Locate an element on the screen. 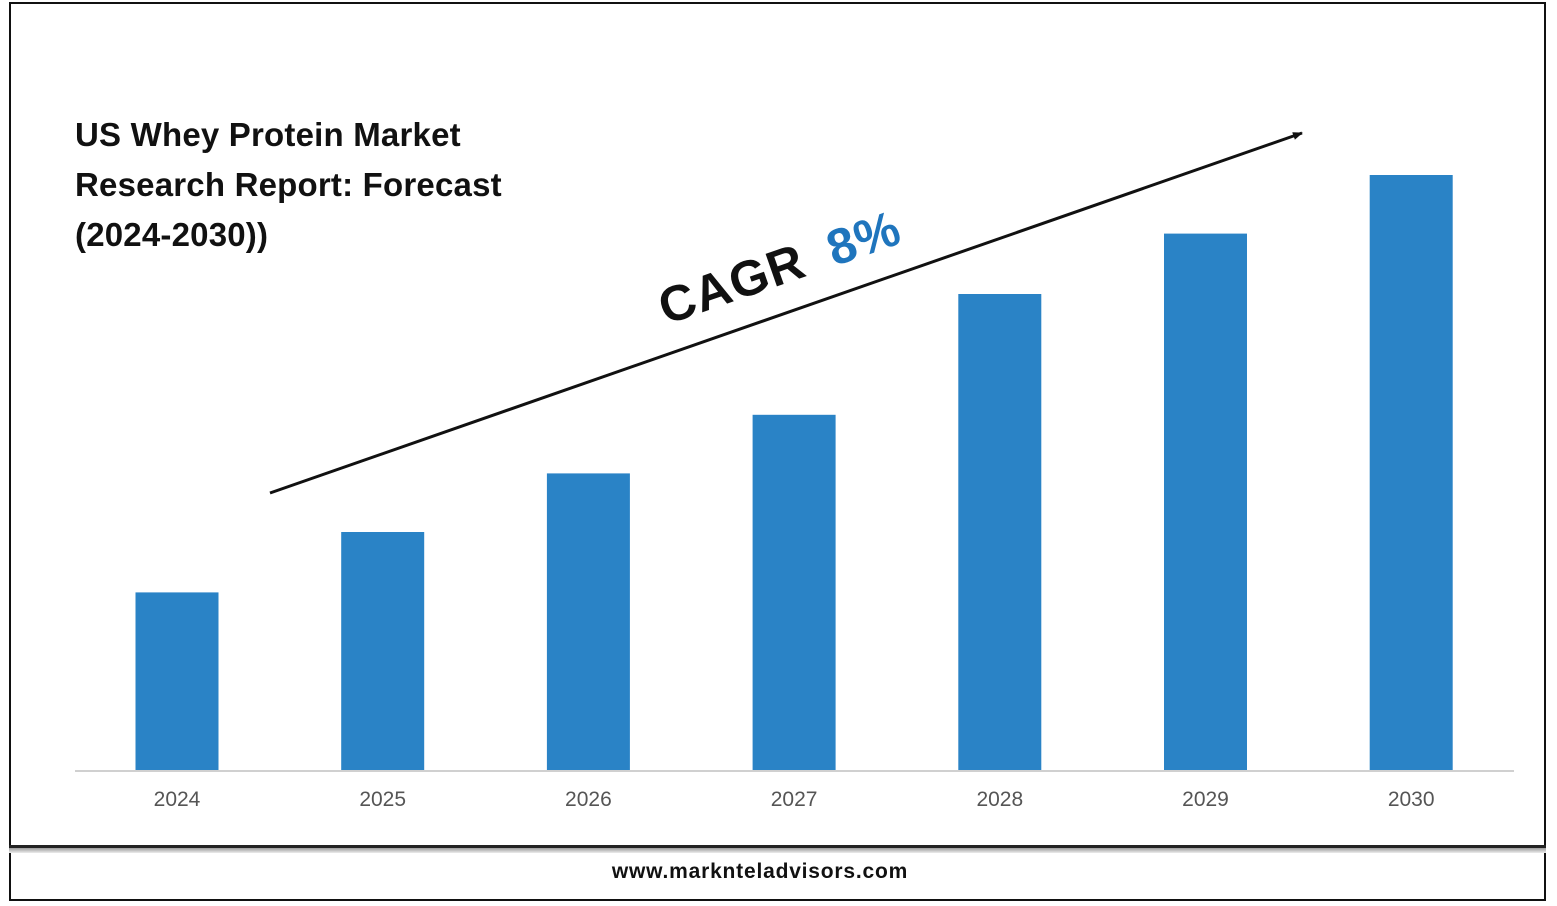 The height and width of the screenshot is (906, 1557). x-tick-label-2029: 2029 is located at coordinates (1205, 799).